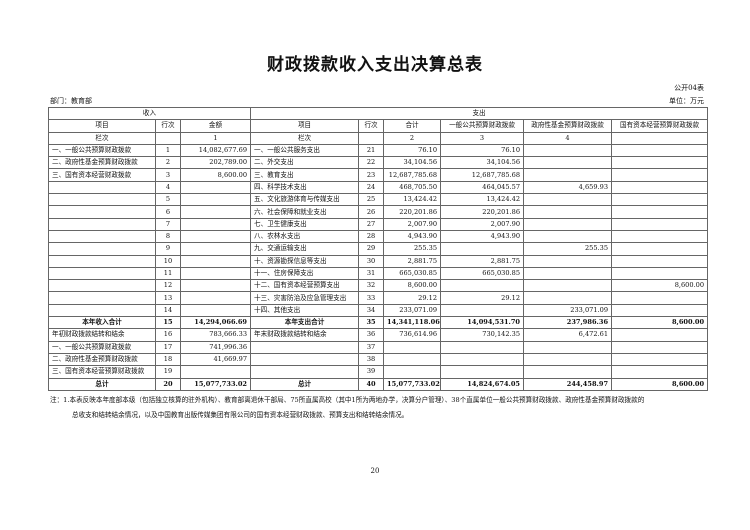 The height and width of the screenshot is (530, 750). I want to click on table-row: 13 十三、灾害防治及应急管理支出 33 29.12 29.12, so click(378, 298).